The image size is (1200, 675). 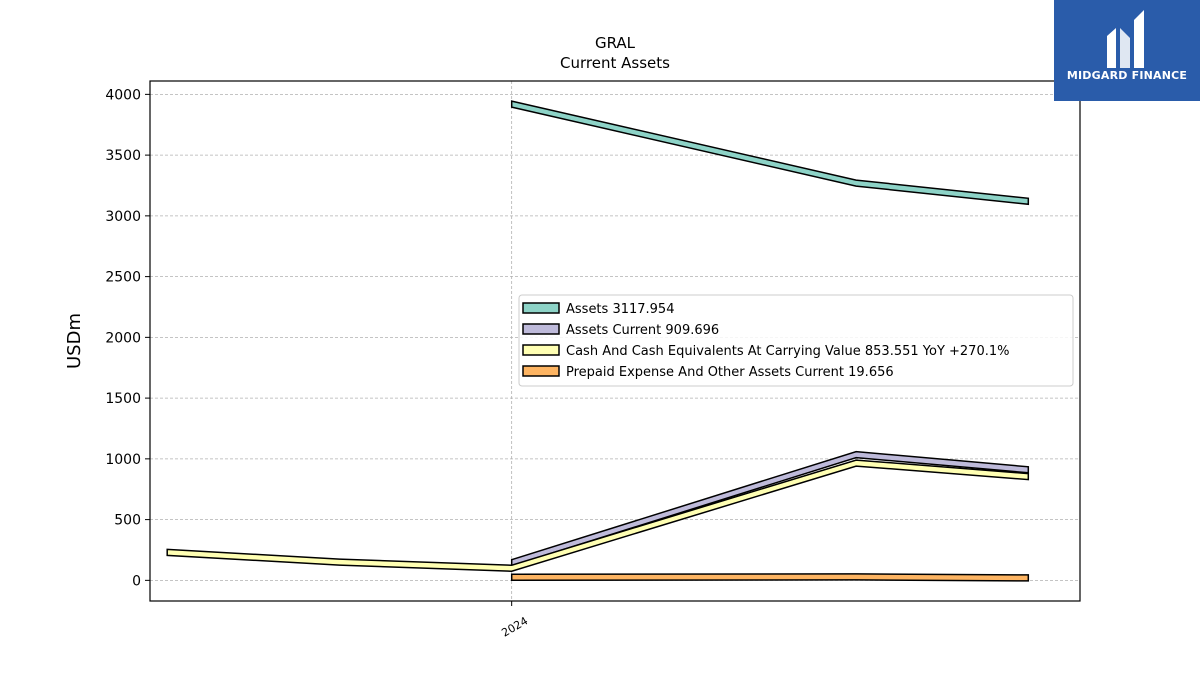 What do you see at coordinates (123, 95) in the screenshot?
I see `y-tick-label: 4000` at bounding box center [123, 95].